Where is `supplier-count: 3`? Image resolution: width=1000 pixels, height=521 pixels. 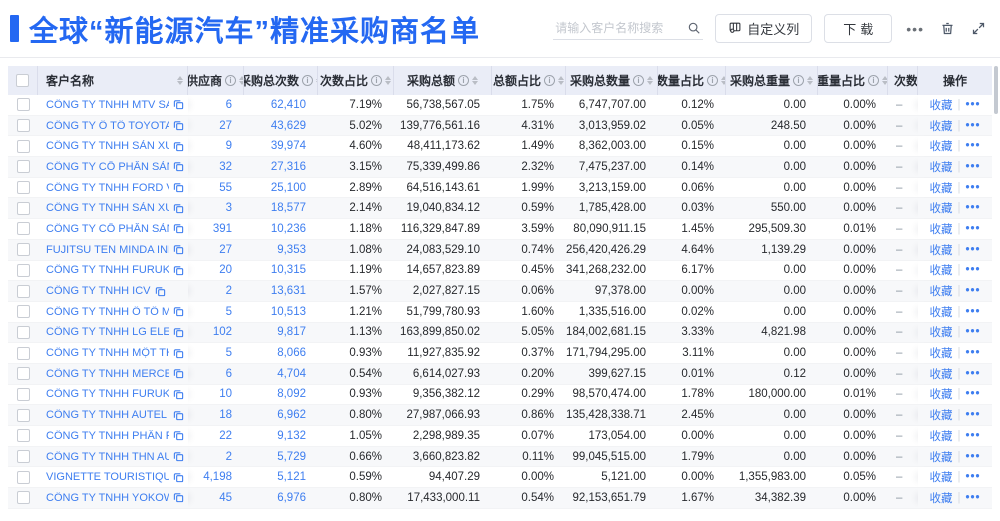 supplier-count: 3 is located at coordinates (228, 208).